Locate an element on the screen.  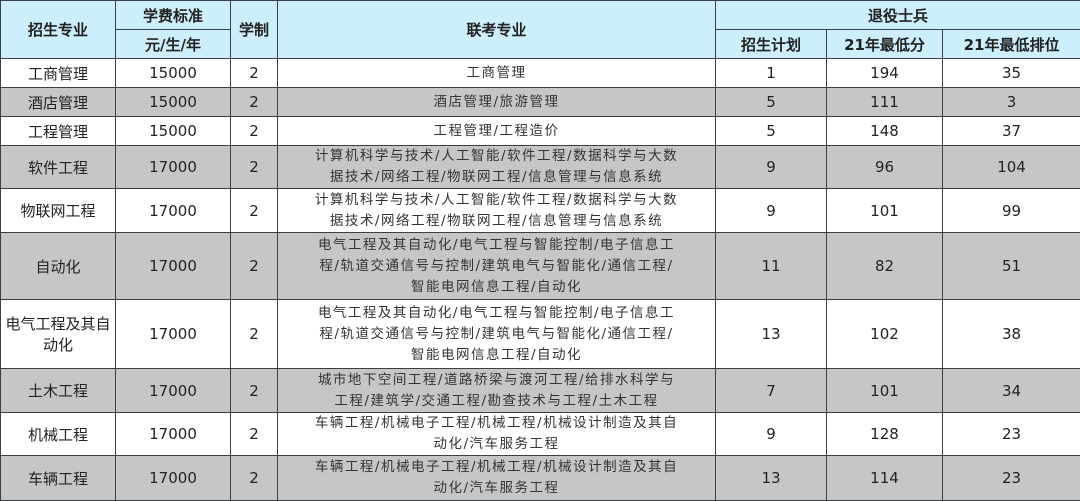
header-years: 学制 is located at coordinates (254, 30).